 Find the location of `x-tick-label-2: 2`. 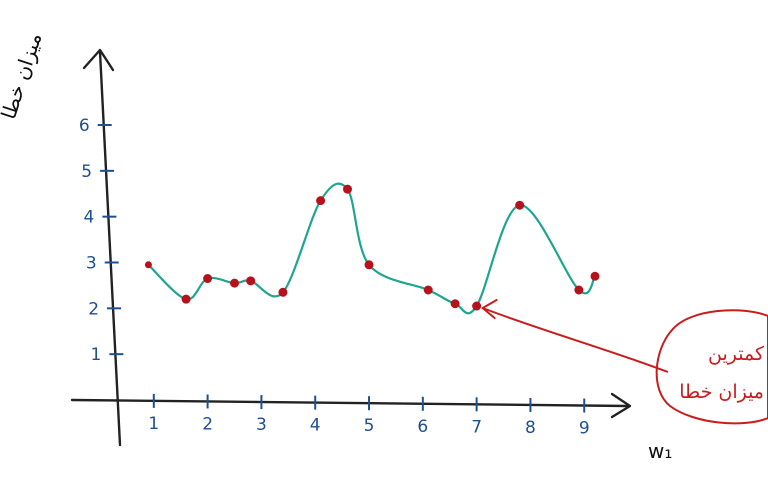

x-tick-label-2: 2 is located at coordinates (207, 424).